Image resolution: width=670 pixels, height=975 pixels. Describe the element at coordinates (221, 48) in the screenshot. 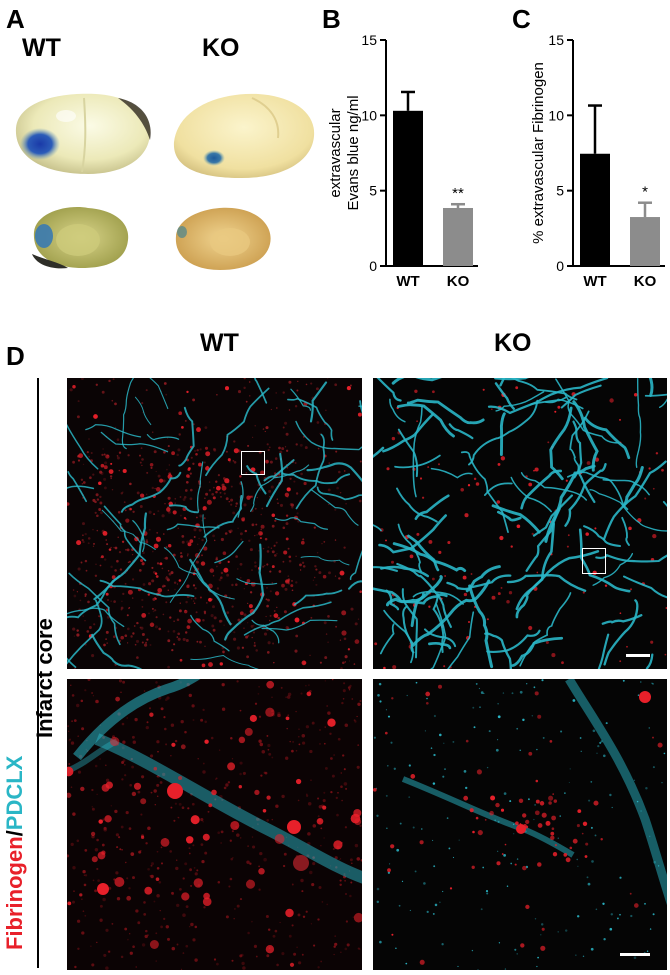

I see `panel-a-ko-label: KO` at that location.